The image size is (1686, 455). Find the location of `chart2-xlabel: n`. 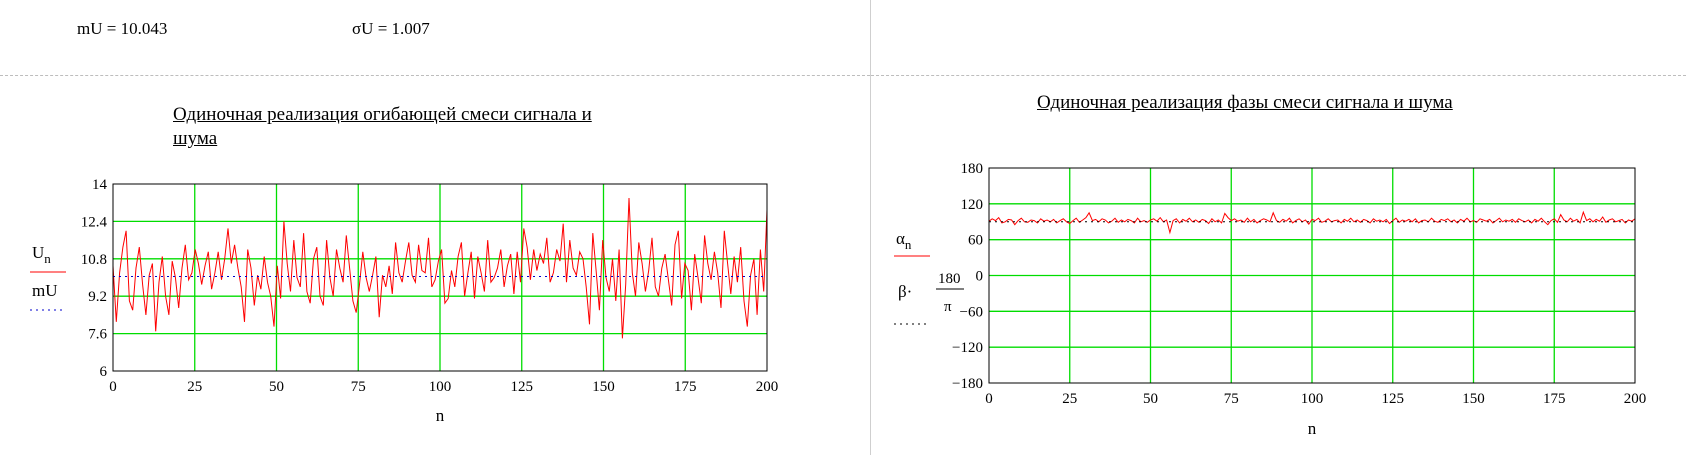

chart2-xlabel: n is located at coordinates (1312, 428).